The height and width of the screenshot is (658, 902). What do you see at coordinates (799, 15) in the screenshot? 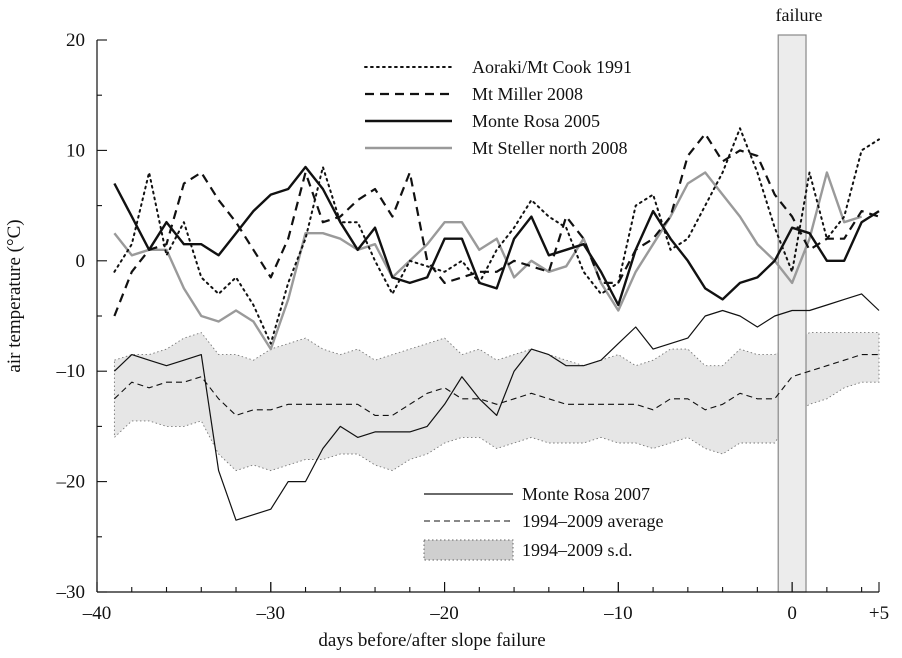
I see `failure-annotation: failure` at bounding box center [799, 15].